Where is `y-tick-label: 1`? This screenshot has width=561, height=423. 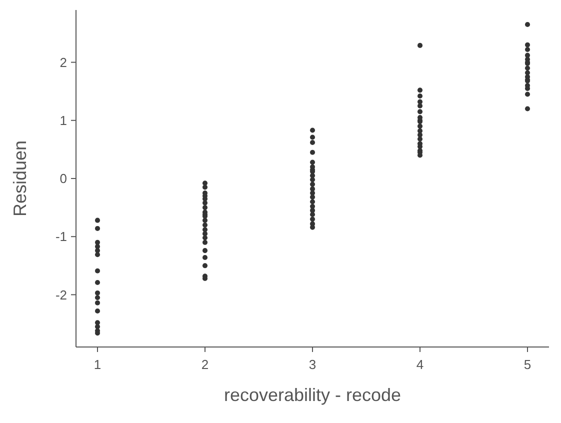 y-tick-label: 1 is located at coordinates (63, 120).